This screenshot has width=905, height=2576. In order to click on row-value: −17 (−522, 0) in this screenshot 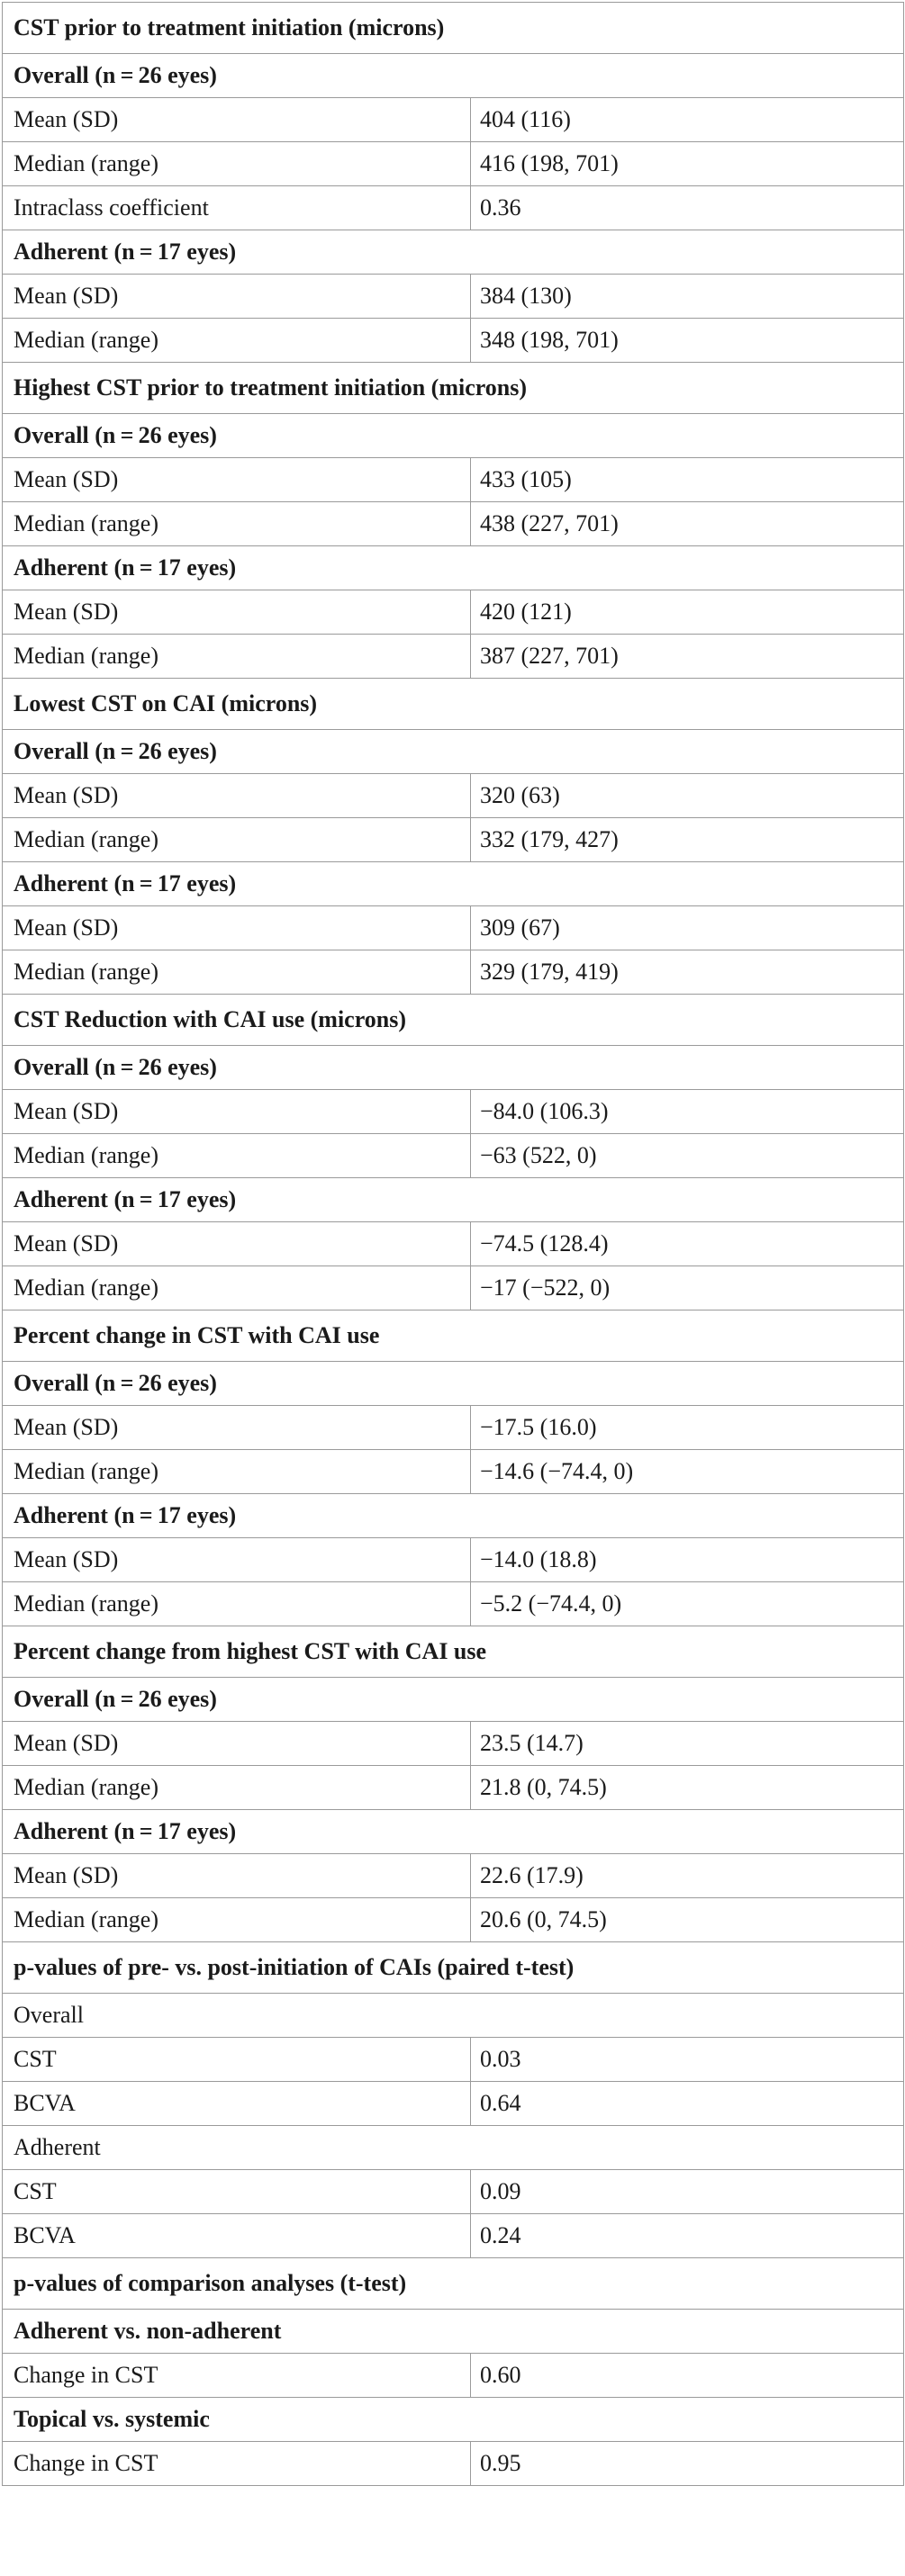, I will do `click(687, 1288)`.